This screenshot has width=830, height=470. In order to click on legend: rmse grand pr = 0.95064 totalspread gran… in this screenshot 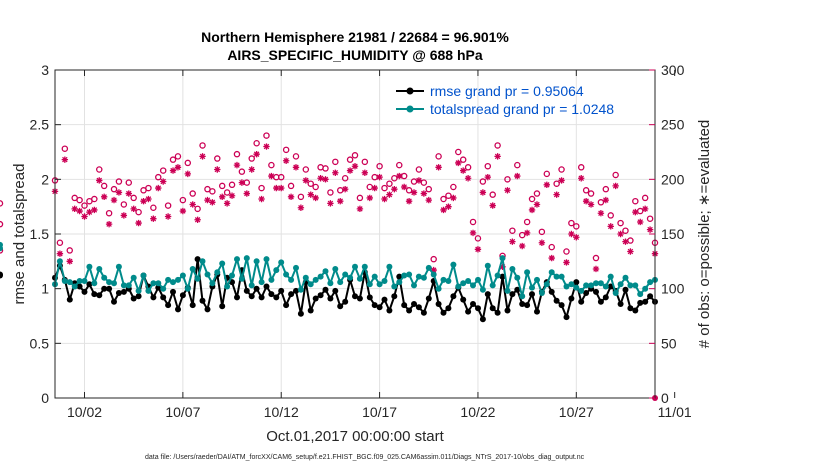, I will do `click(505, 100)`.